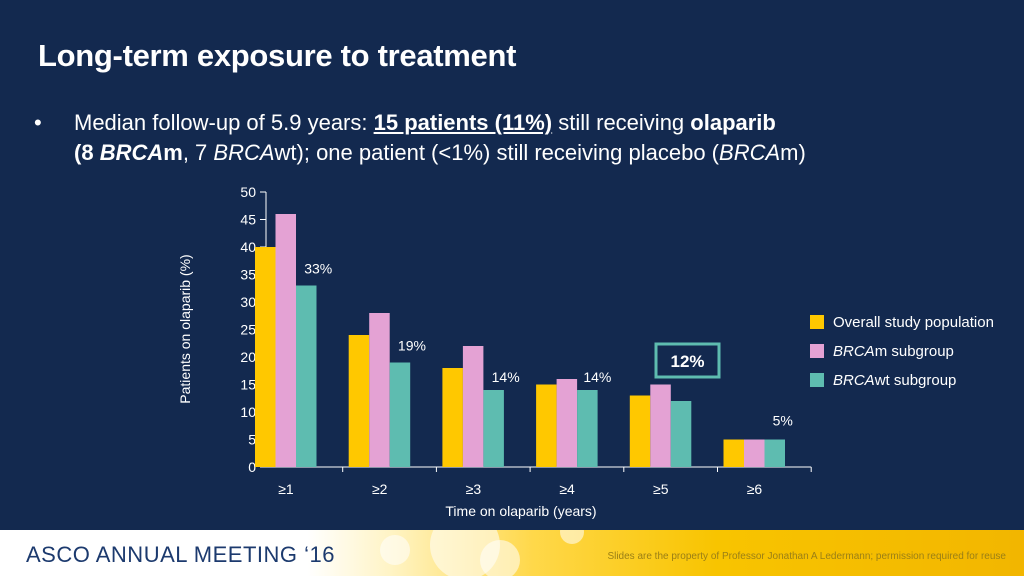  I want to click on y-tick-label: 30, so click(248, 302).